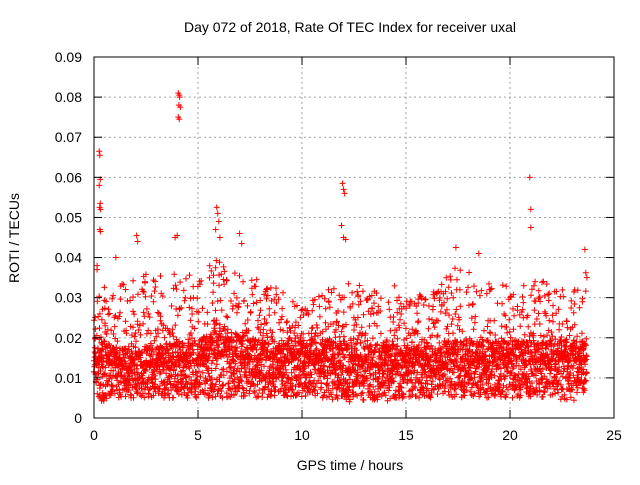 This screenshot has width=640, height=485. What do you see at coordinates (78, 418) in the screenshot?
I see `y-tick-label: 0` at bounding box center [78, 418].